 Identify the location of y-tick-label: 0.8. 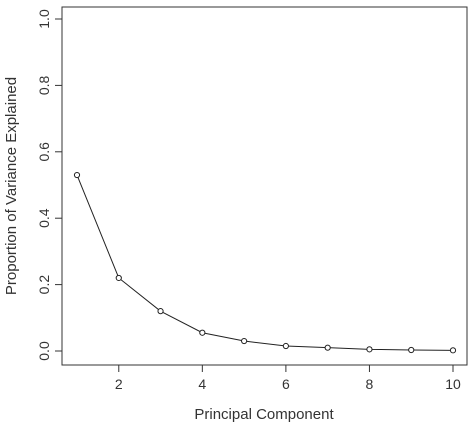
(44, 85).